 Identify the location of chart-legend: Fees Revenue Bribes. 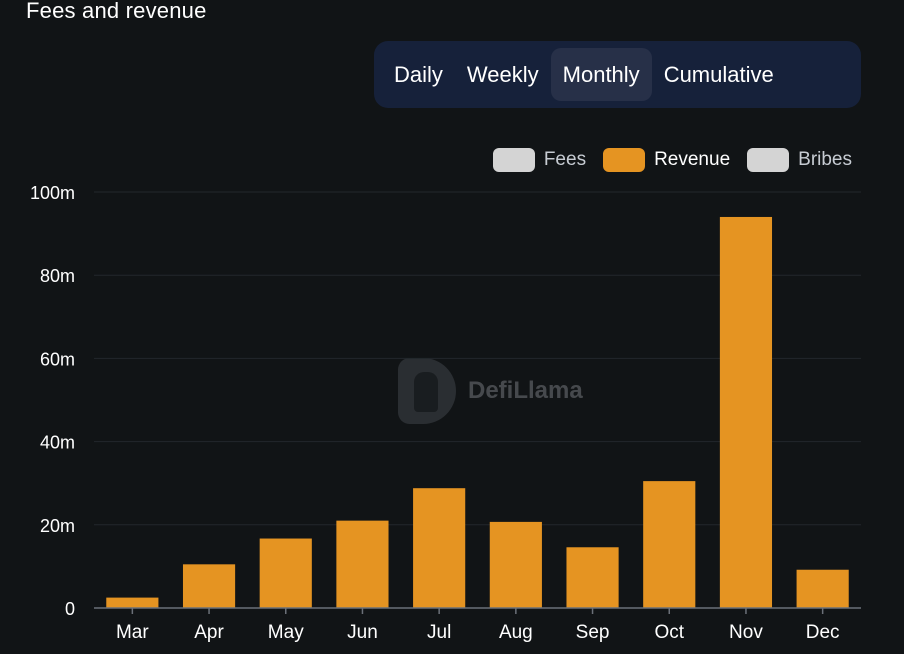
(672, 160).